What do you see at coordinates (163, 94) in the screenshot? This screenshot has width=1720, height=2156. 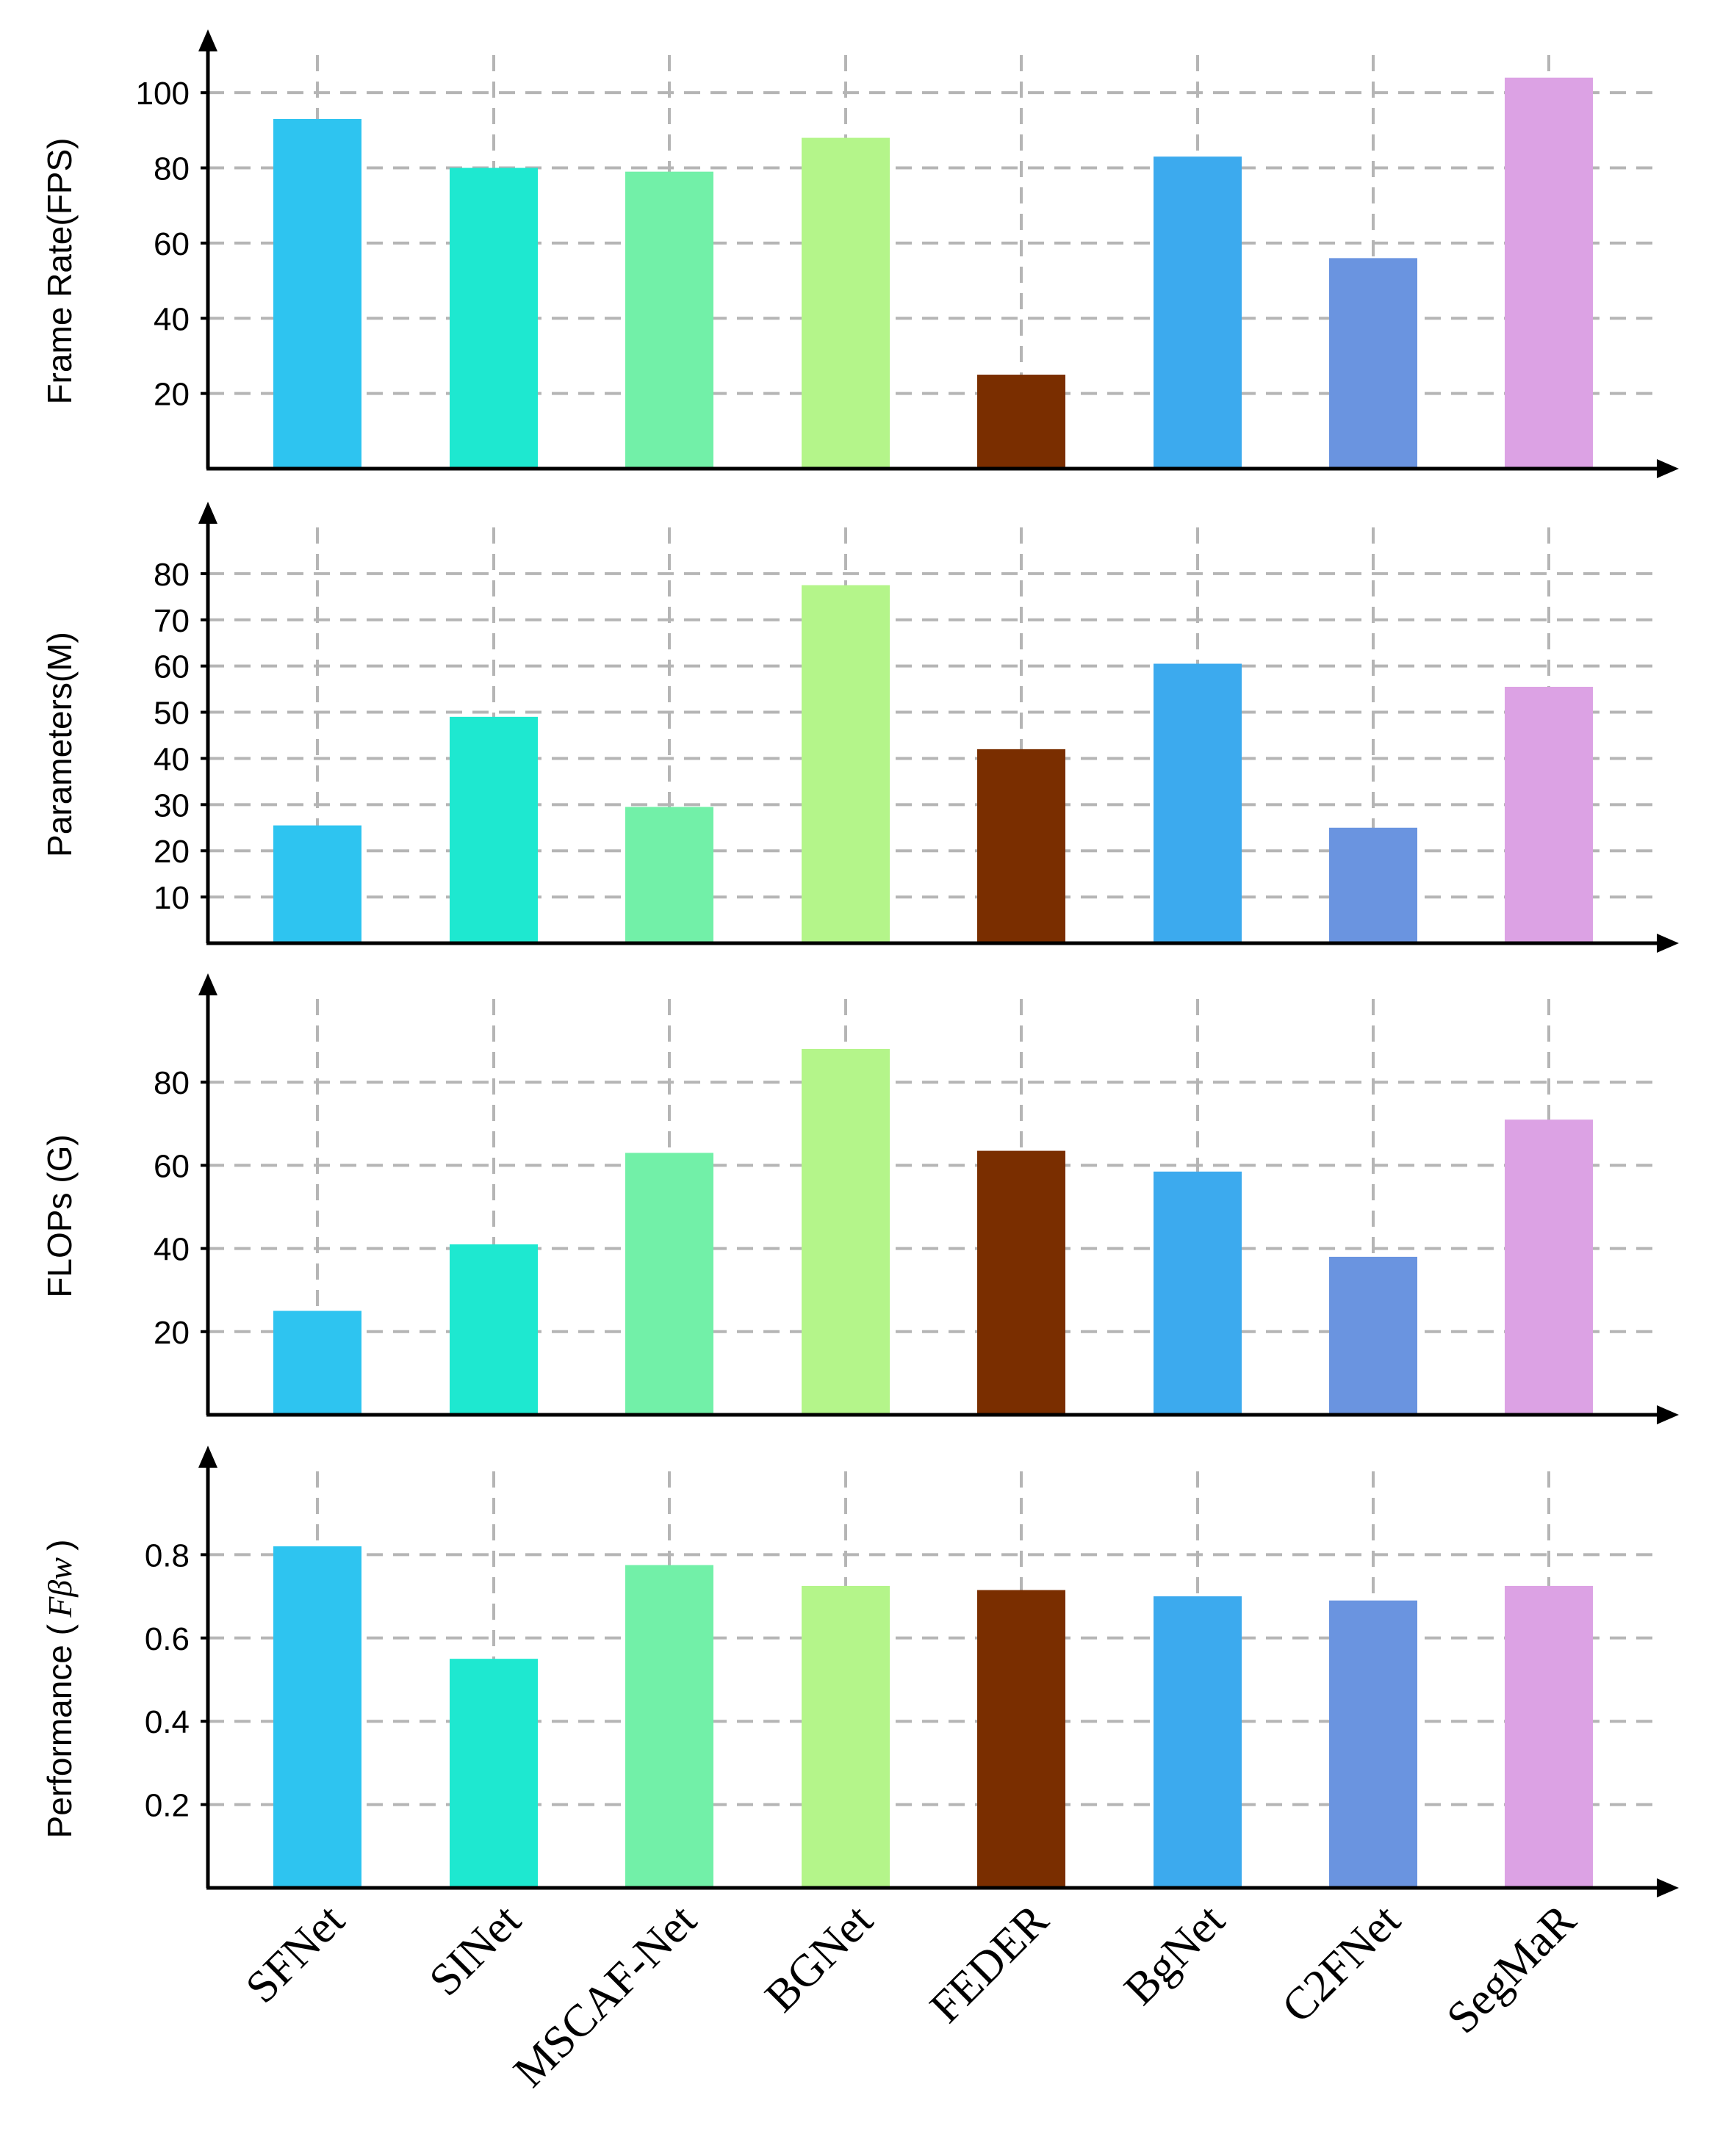 I see `y-tick-label: 100` at bounding box center [163, 94].